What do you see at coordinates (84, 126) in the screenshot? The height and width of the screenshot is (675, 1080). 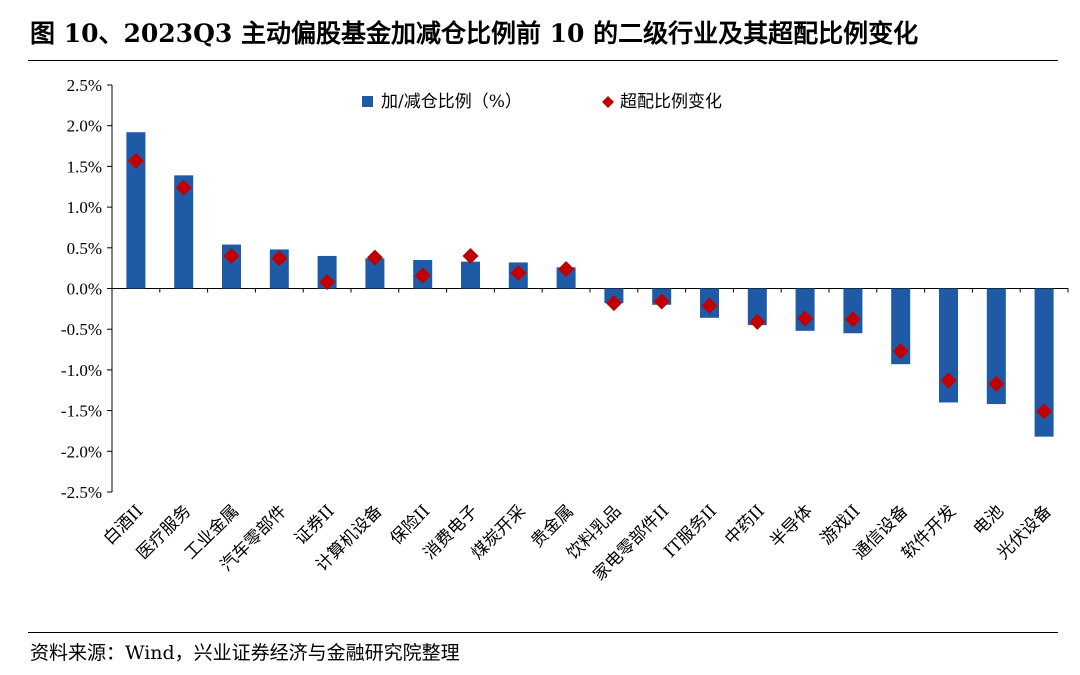 I see `y-tick-label: 2.0%` at bounding box center [84, 126].